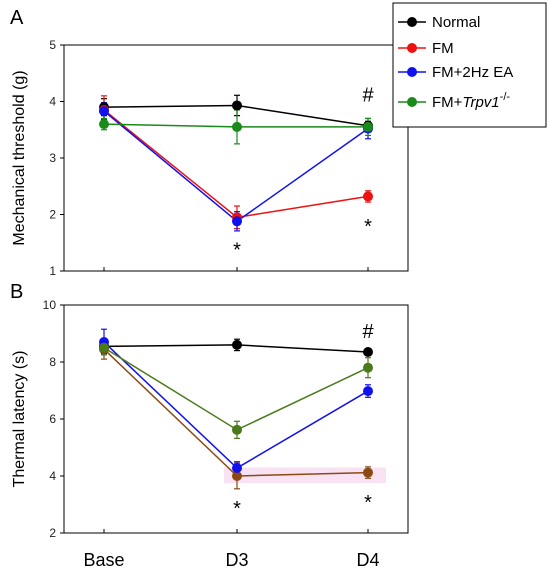 Image resolution: width=550 pixels, height=583 pixels. What do you see at coordinates (472, 72) in the screenshot?
I see `legend-label: FM+2Hz EA` at bounding box center [472, 72].